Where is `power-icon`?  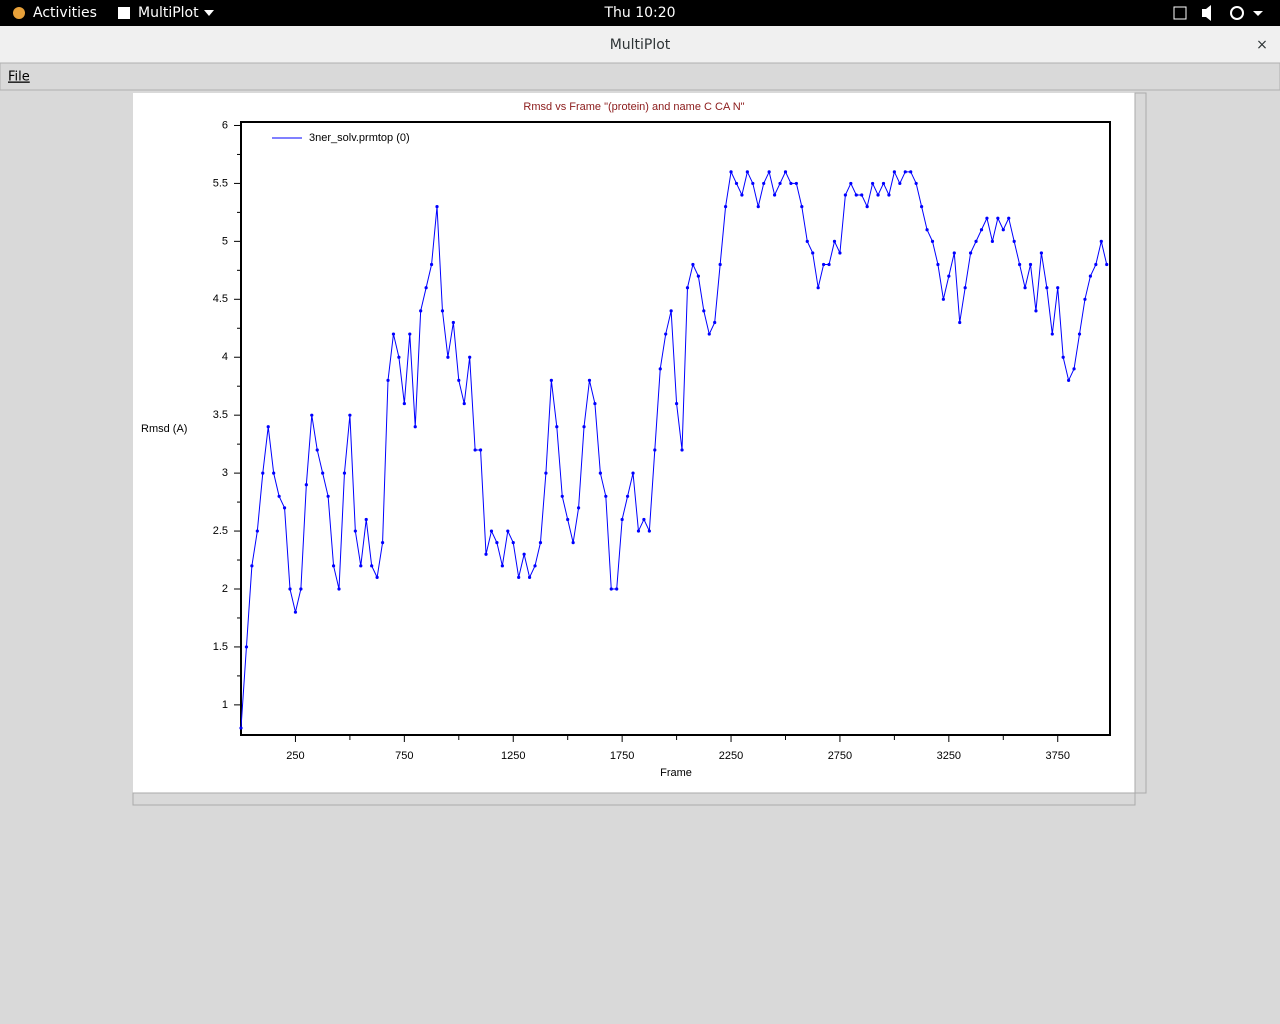
power-icon is located at coordinates (1237, 13).